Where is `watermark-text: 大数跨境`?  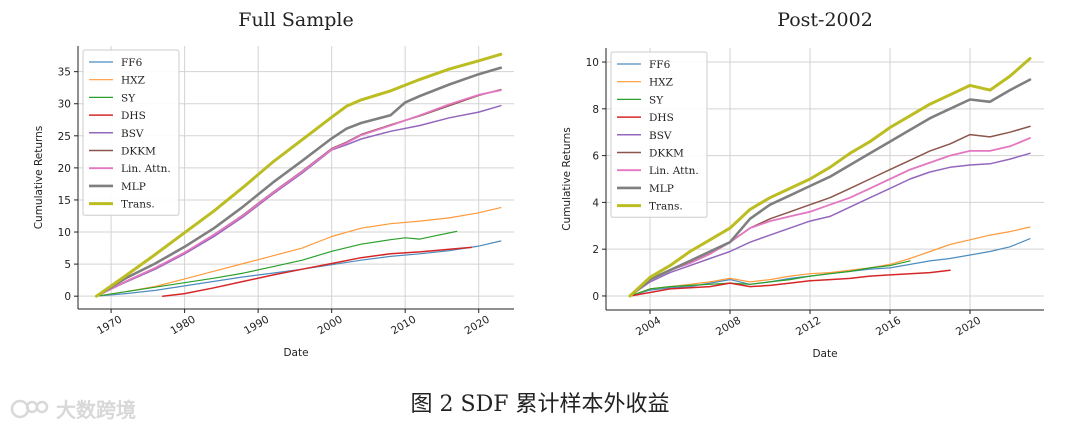 watermark-text: 大数跨境 is located at coordinates (96, 410).